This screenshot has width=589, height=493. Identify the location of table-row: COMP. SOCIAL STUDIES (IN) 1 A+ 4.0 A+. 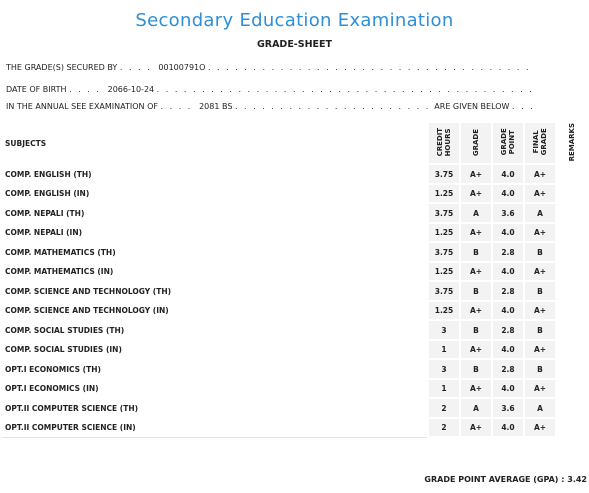
(294, 349).